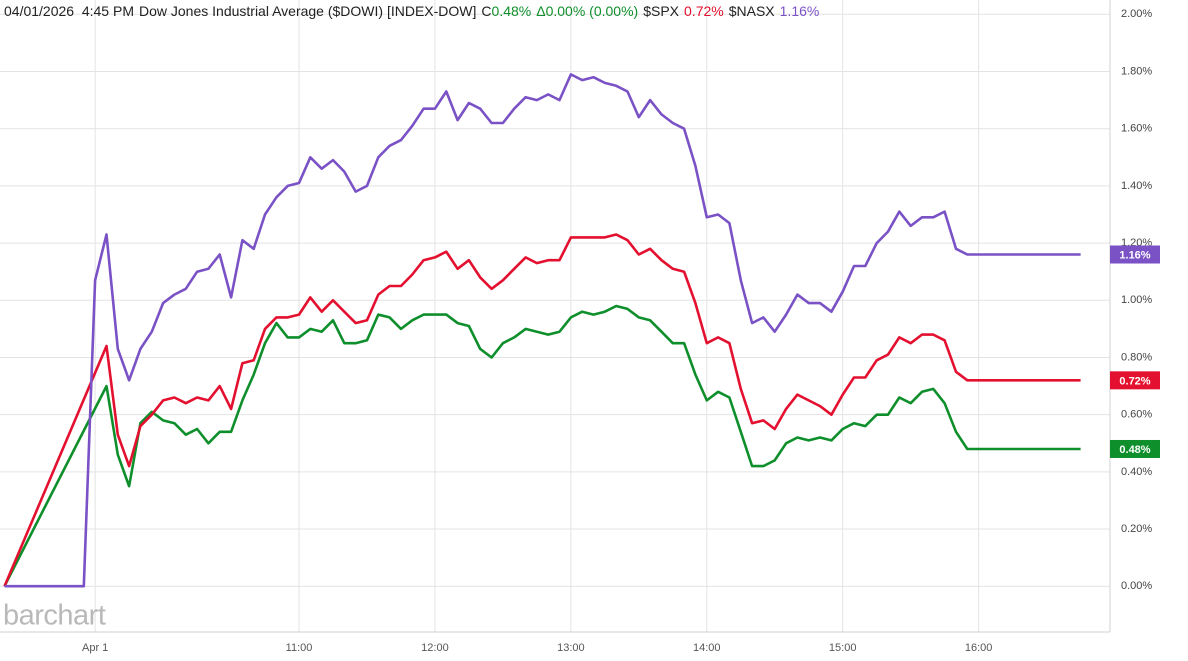 The height and width of the screenshot is (661, 1188). I want to click on x-tick-label: 15:00, so click(843, 648).